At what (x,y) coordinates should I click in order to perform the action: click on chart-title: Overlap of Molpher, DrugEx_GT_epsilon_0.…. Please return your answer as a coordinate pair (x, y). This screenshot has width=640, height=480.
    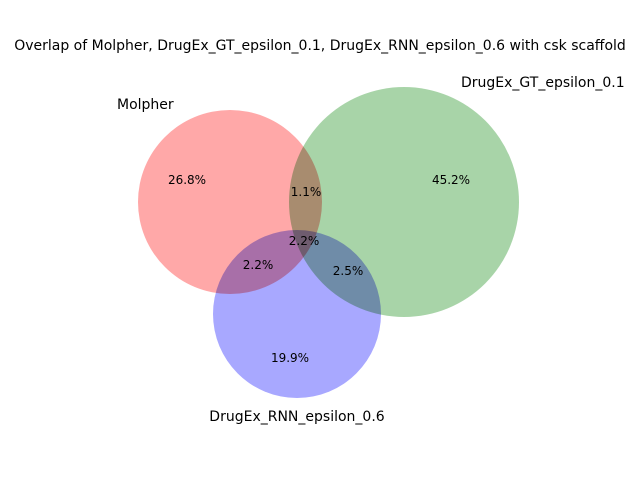
    Looking at the image, I should click on (320, 46).